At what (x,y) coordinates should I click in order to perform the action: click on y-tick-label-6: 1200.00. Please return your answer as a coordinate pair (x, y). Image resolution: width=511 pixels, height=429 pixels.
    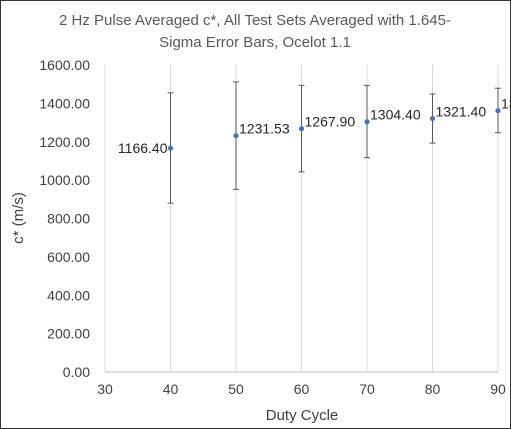
    Looking at the image, I should click on (64, 142).